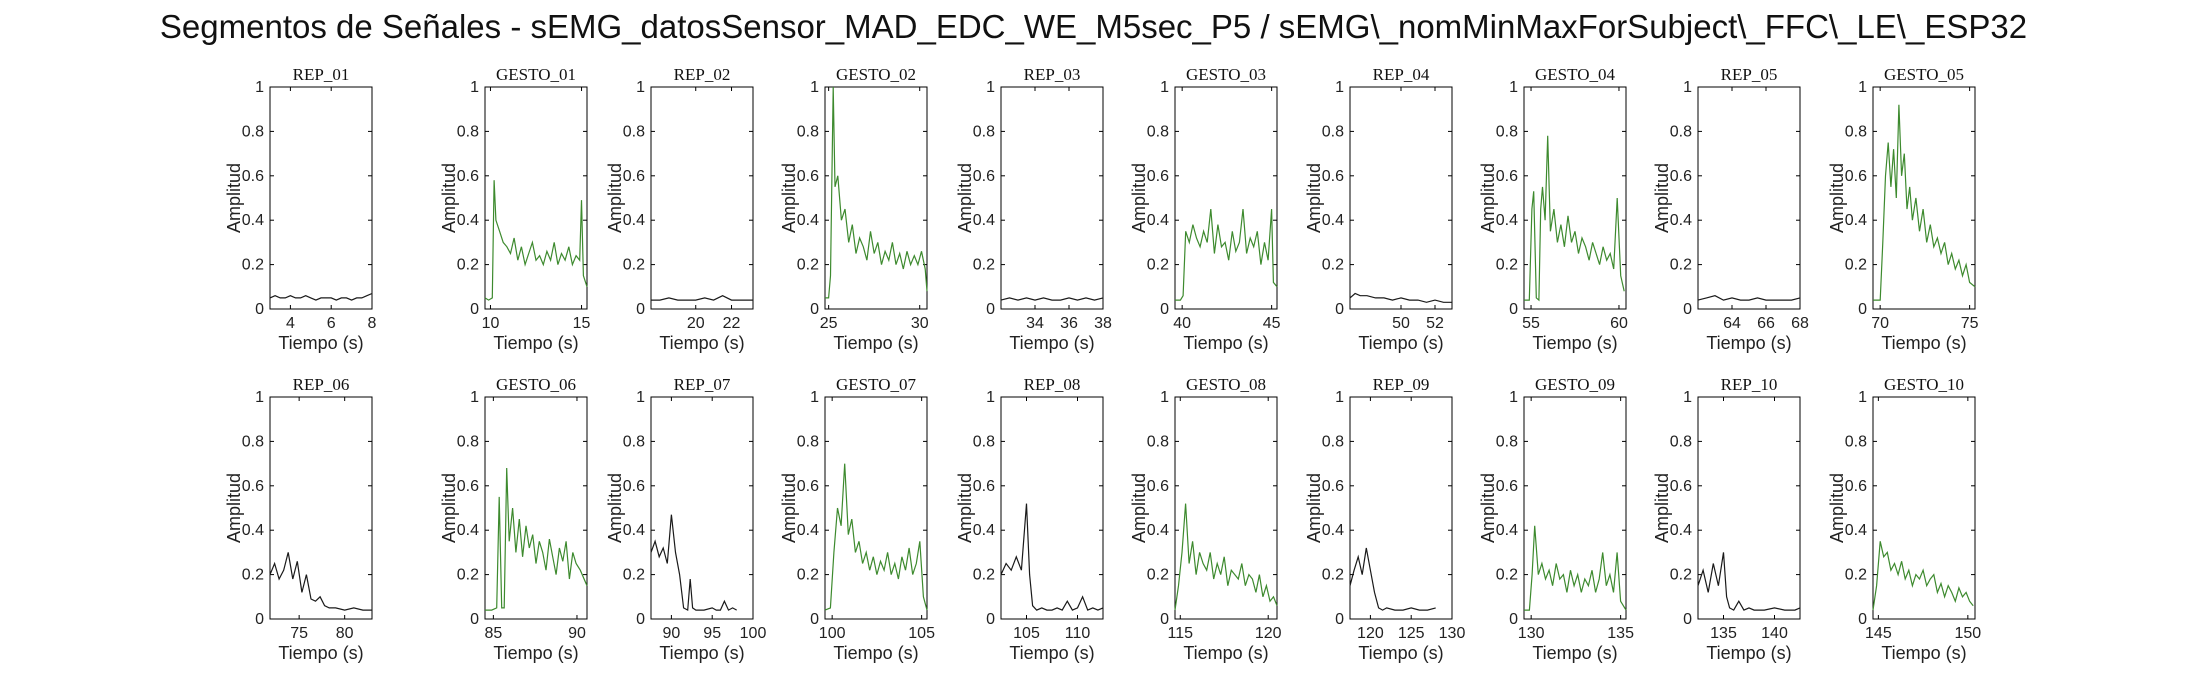 This screenshot has height=688, width=2187. I want to click on x-tick-label: 125, so click(1411, 633).